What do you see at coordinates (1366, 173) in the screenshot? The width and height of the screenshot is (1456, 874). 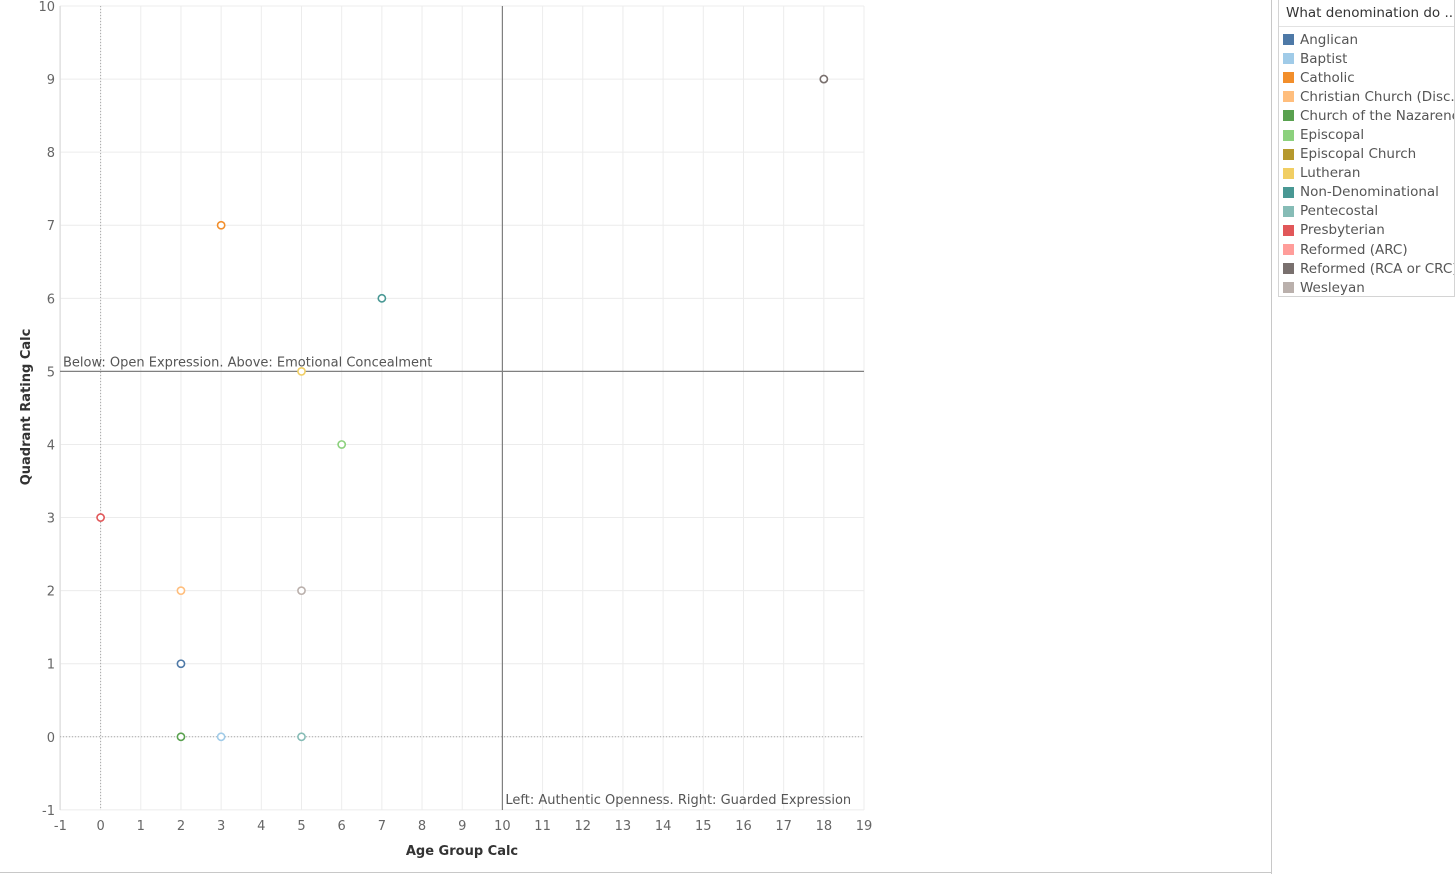 I see `legend-item: Lutheran` at bounding box center [1366, 173].